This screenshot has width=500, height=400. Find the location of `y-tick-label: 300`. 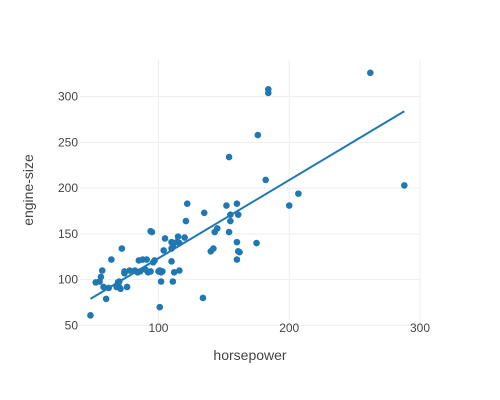

y-tick-label: 300 is located at coordinates (68, 97).